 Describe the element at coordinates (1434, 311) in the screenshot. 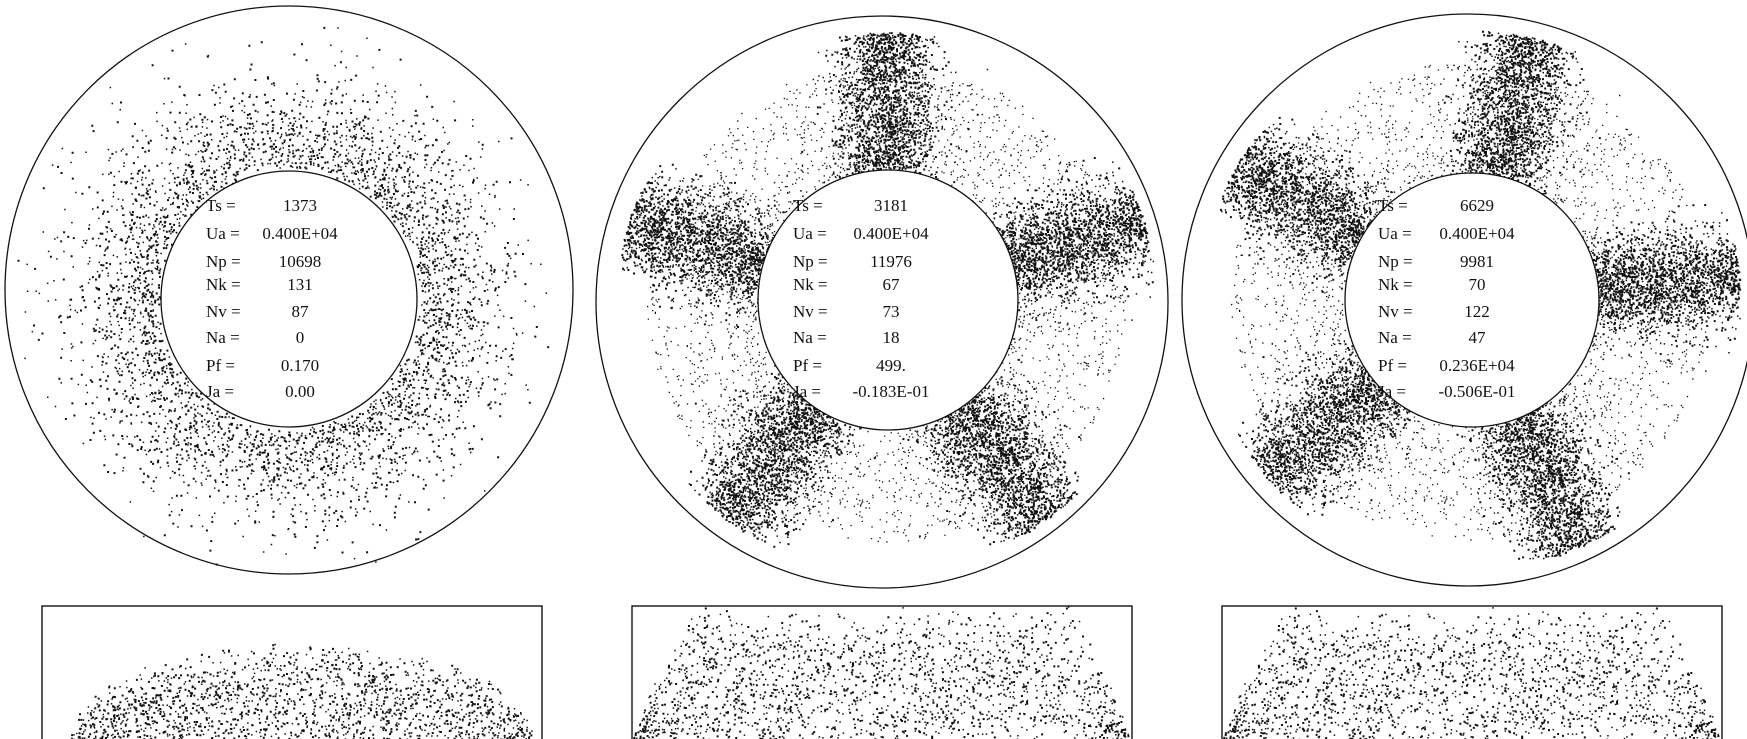

I see `param-nv: Nv = 122` at that location.